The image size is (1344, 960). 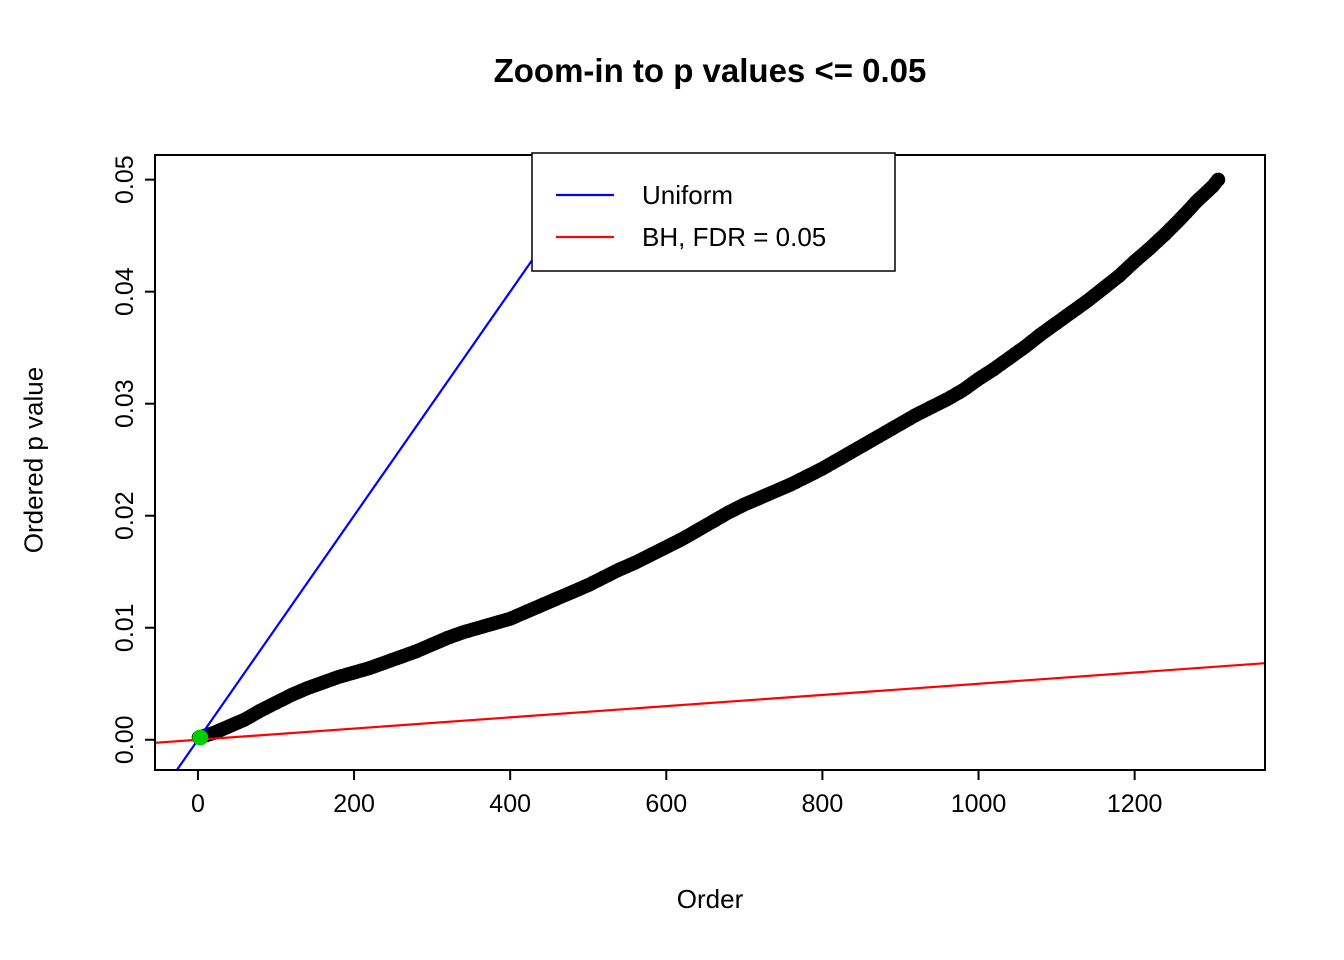 I want to click on y-tick-label: 0.04, so click(x=125, y=291).